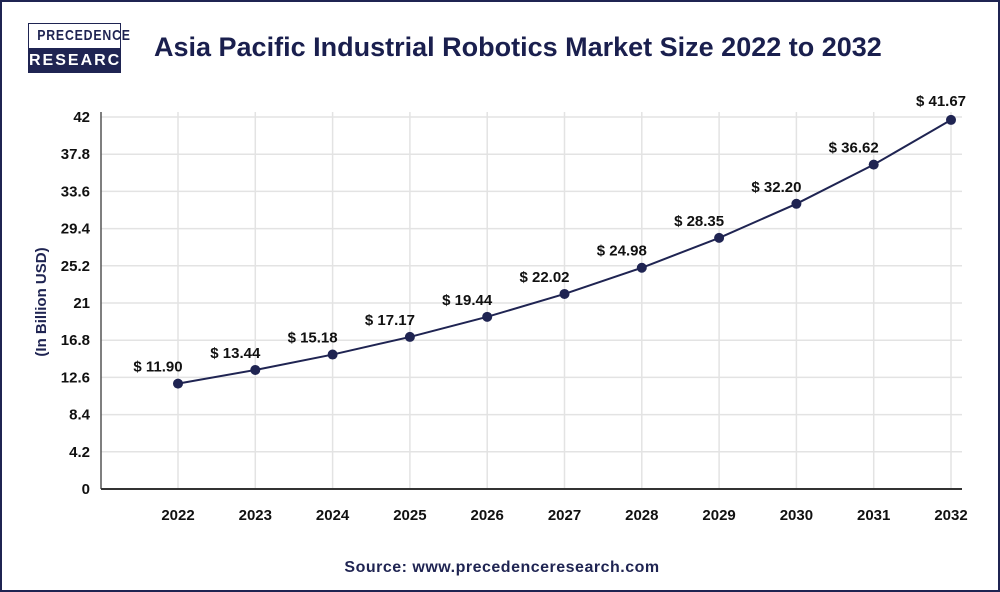 This screenshot has width=1000, height=592. Describe the element at coordinates (157, 367) in the screenshot. I see `data-label: $ 11.90` at that location.